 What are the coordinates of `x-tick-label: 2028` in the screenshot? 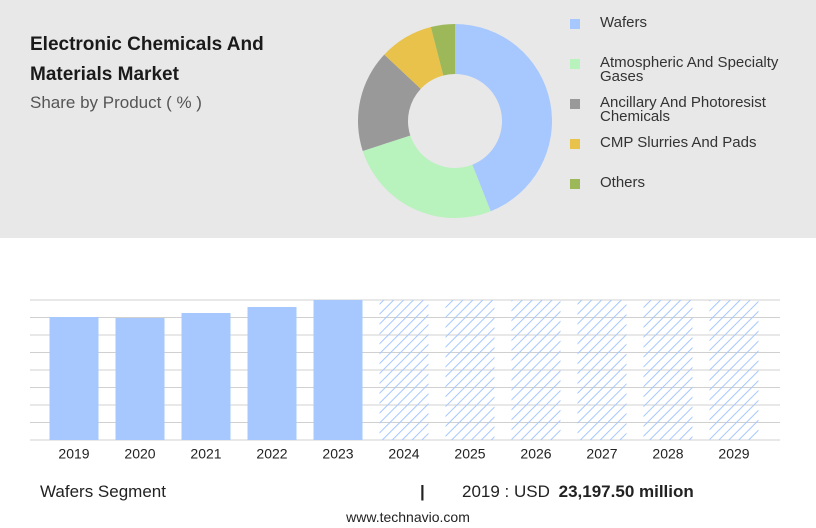 It's located at (667, 454).